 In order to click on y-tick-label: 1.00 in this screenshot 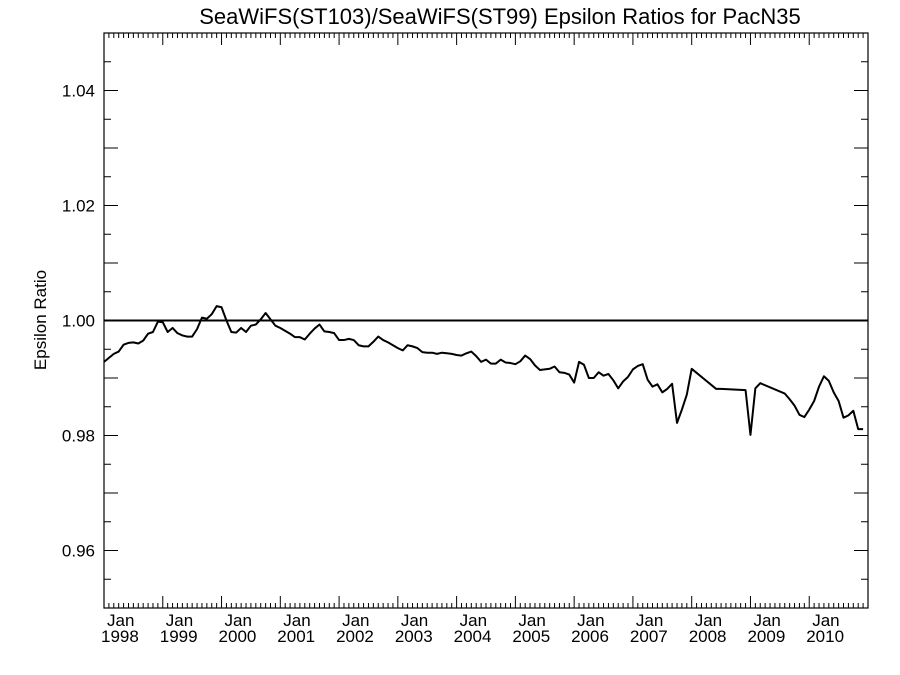, I will do `click(78, 321)`.